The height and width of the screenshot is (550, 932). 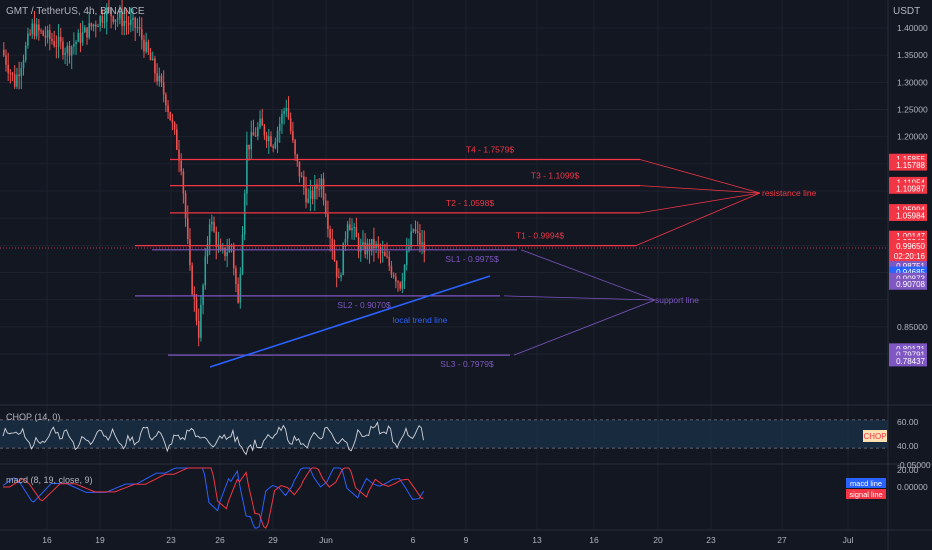 I want to click on price-badge-text: 1.10987, so click(x=910, y=188).